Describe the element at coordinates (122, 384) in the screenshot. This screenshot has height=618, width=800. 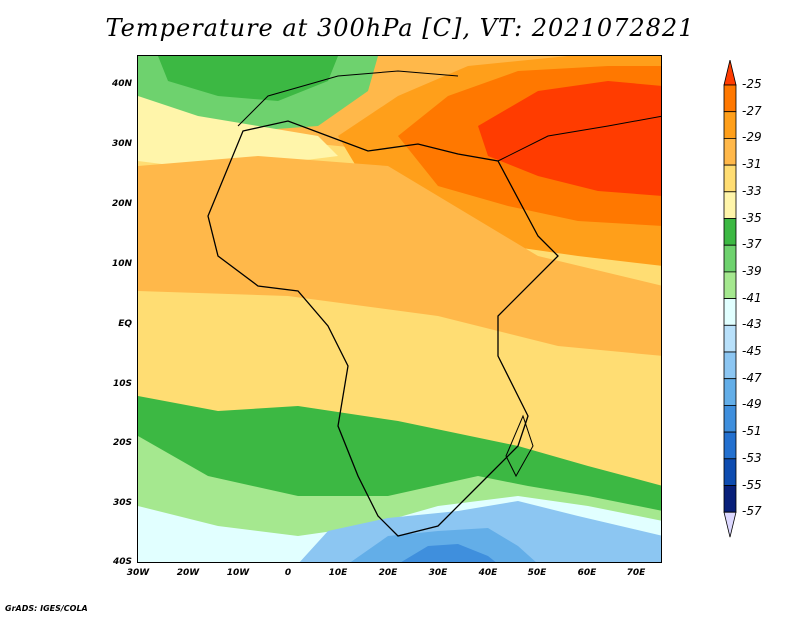
I see `lat-label-10s: 10S` at that location.